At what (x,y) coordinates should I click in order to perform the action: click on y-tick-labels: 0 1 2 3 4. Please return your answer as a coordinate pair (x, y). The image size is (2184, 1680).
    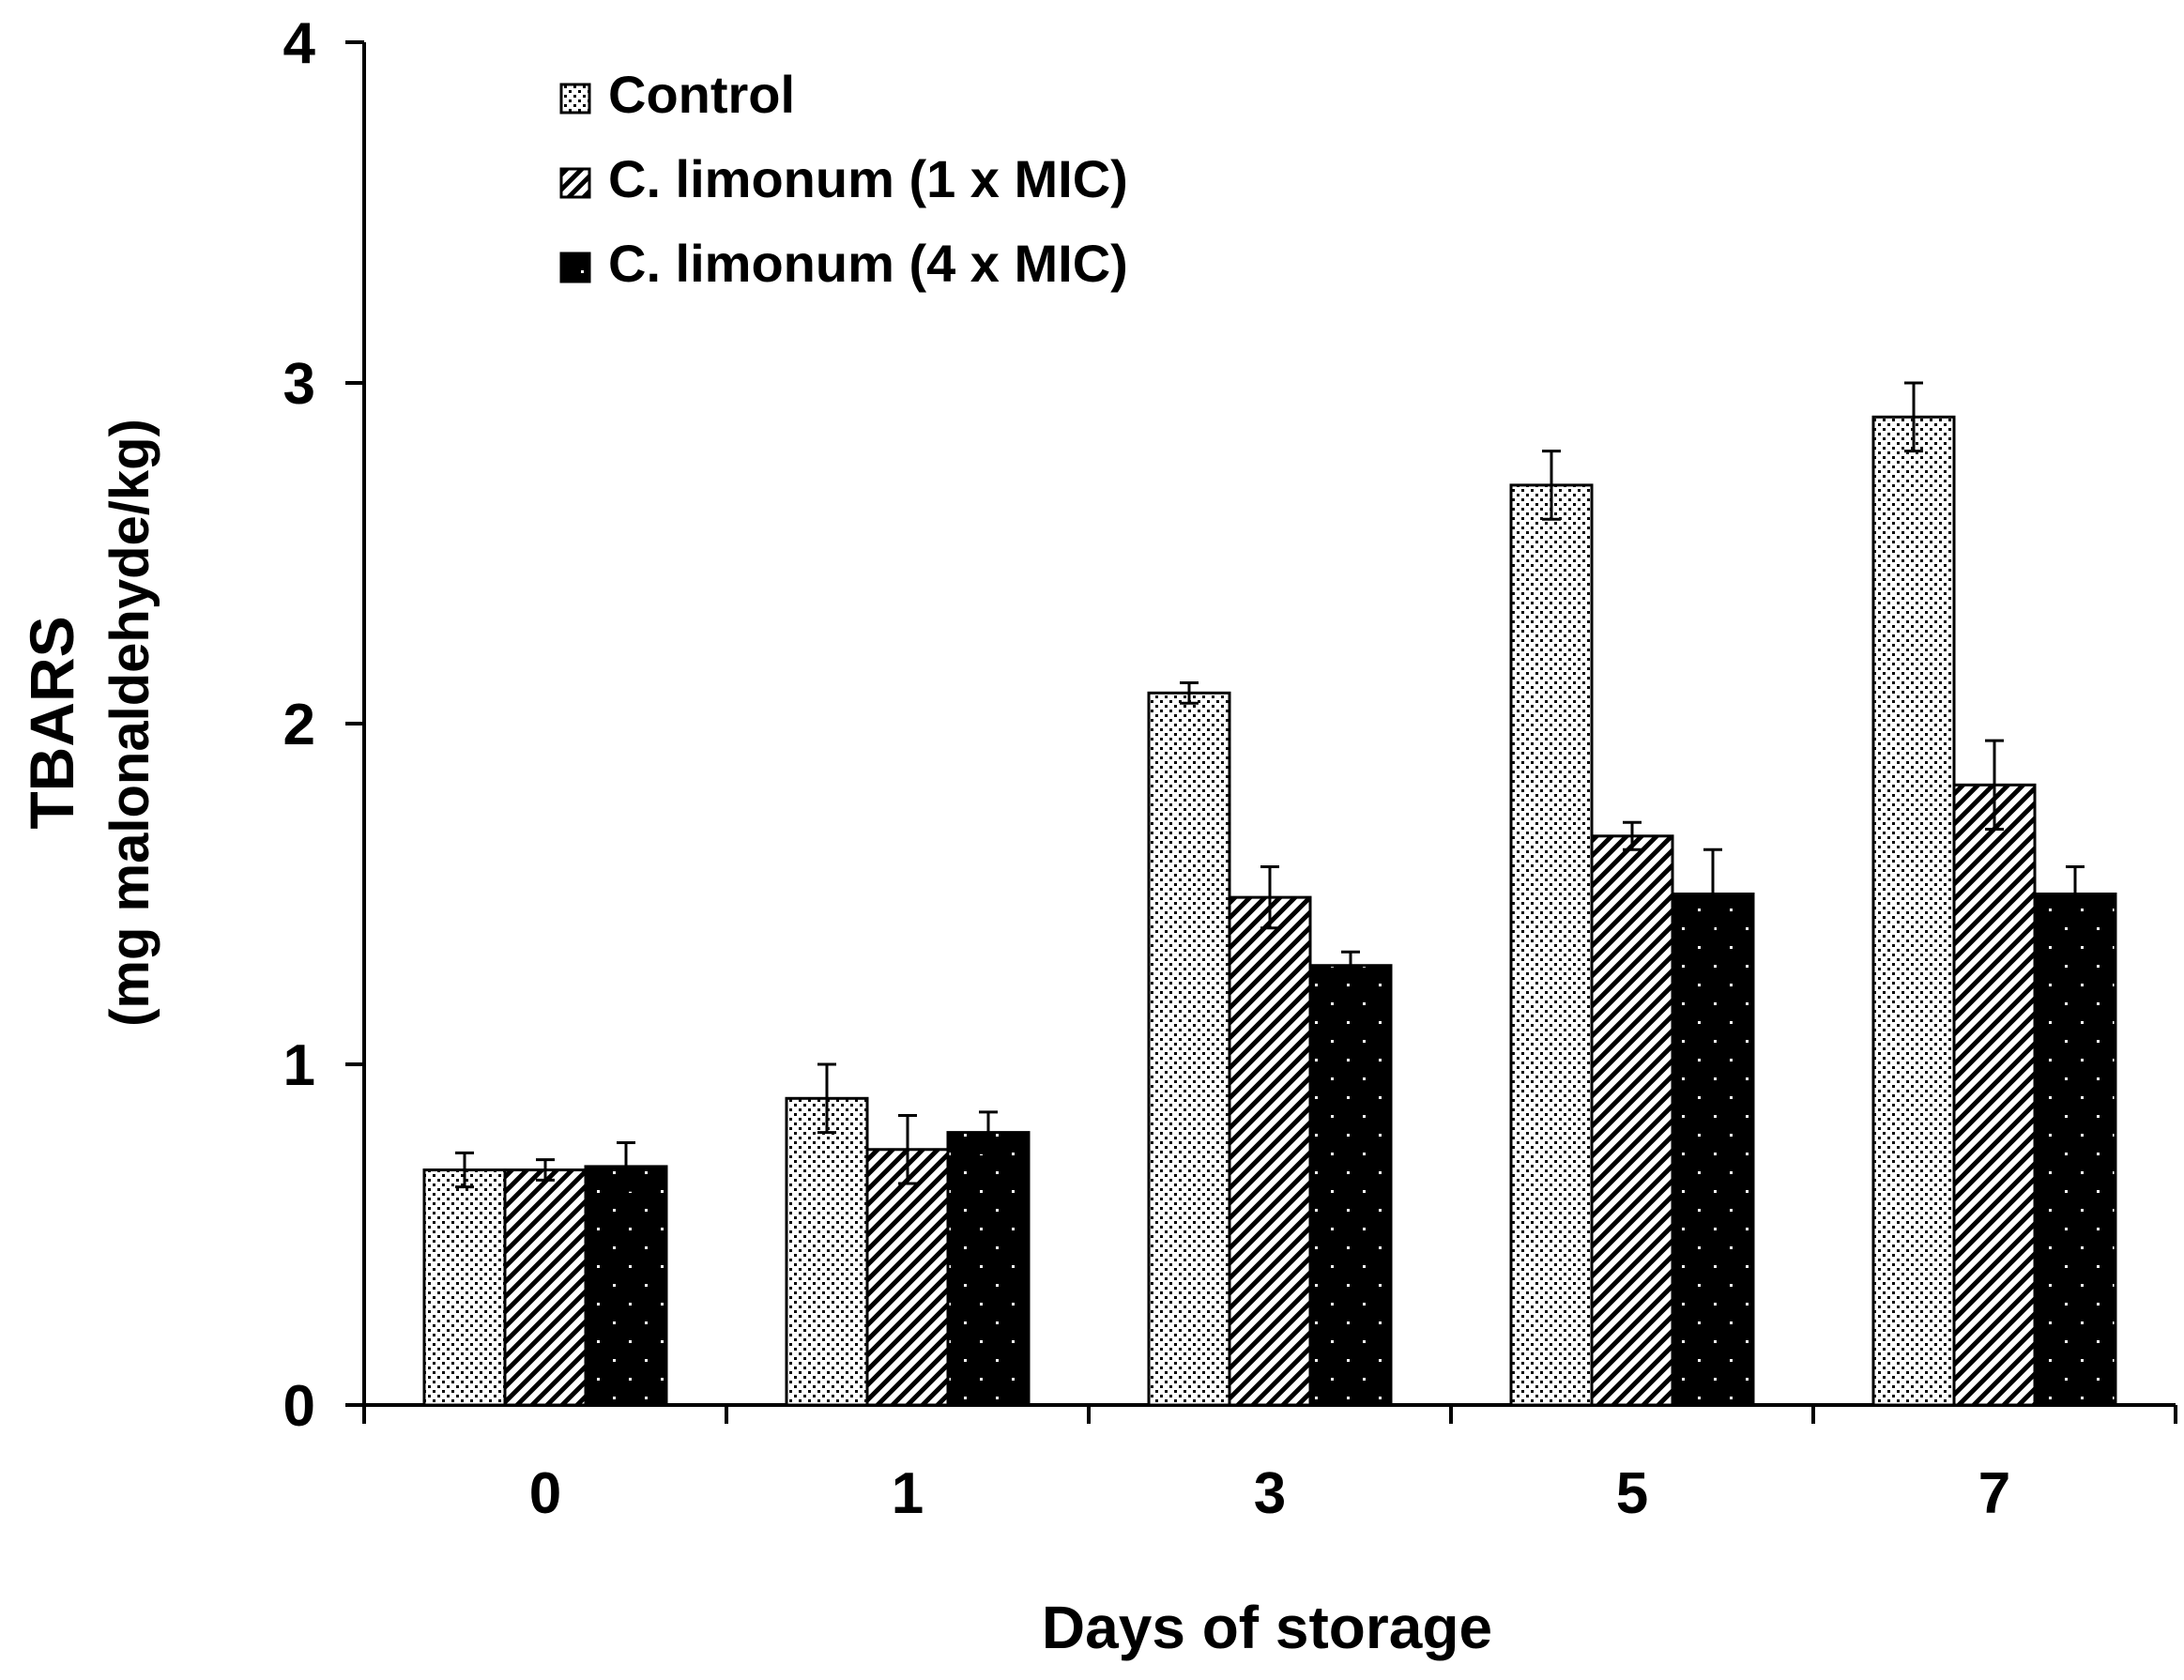
    Looking at the image, I should click on (299, 725).